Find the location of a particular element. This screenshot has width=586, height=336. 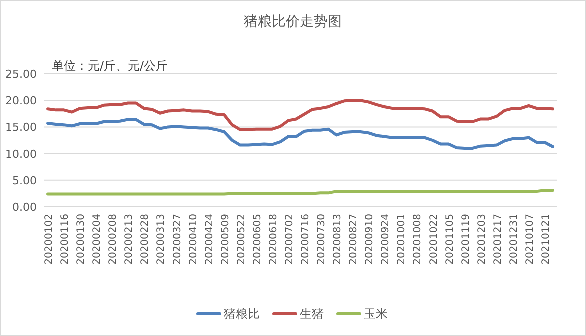

x-tick-label: 20201008 is located at coordinates (418, 239).